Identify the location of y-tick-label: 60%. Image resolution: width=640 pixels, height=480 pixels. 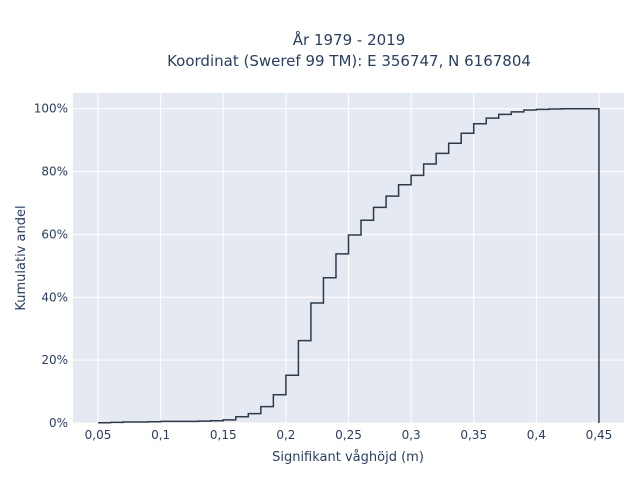
(54, 234).